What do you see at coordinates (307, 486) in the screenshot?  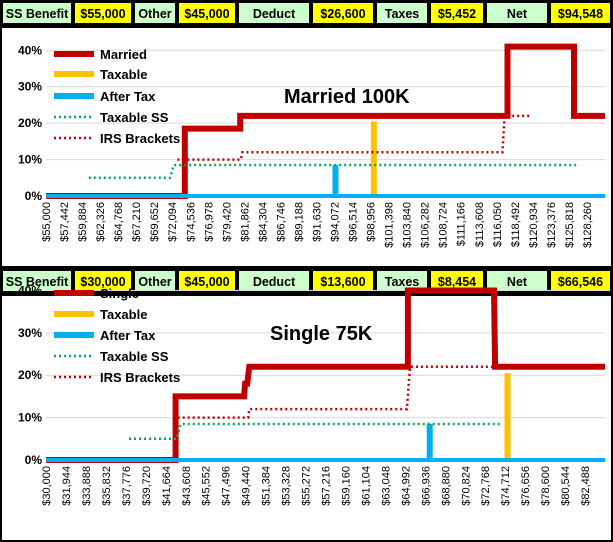 I see `x-tick-label: $55,272` at bounding box center [307, 486].